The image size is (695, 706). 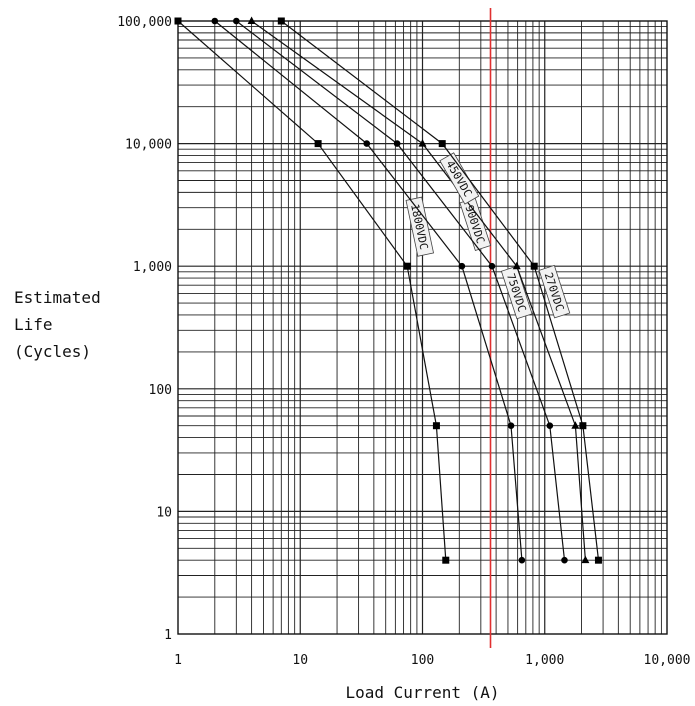 I want to click on series-label: 270VDC, so click(x=554, y=291).